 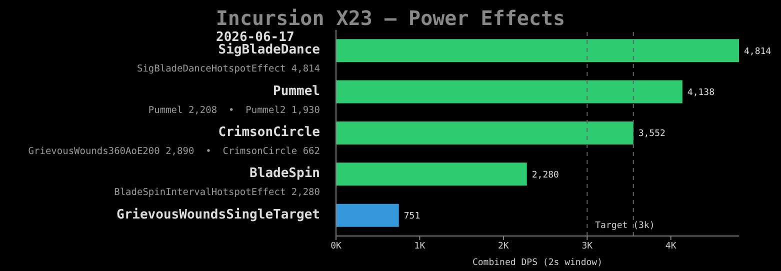 What do you see at coordinates (296, 91) in the screenshot?
I see `y-tick-label: Pummel` at bounding box center [296, 91].